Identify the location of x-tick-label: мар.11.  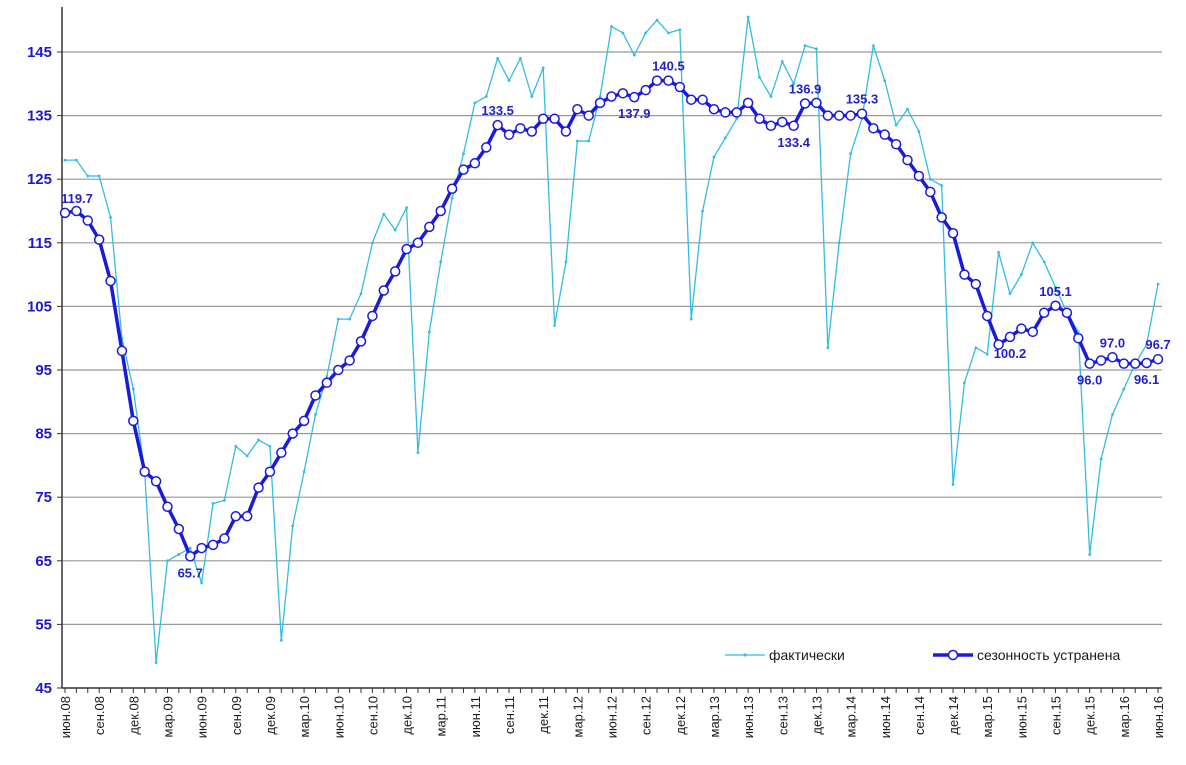
(441, 716).